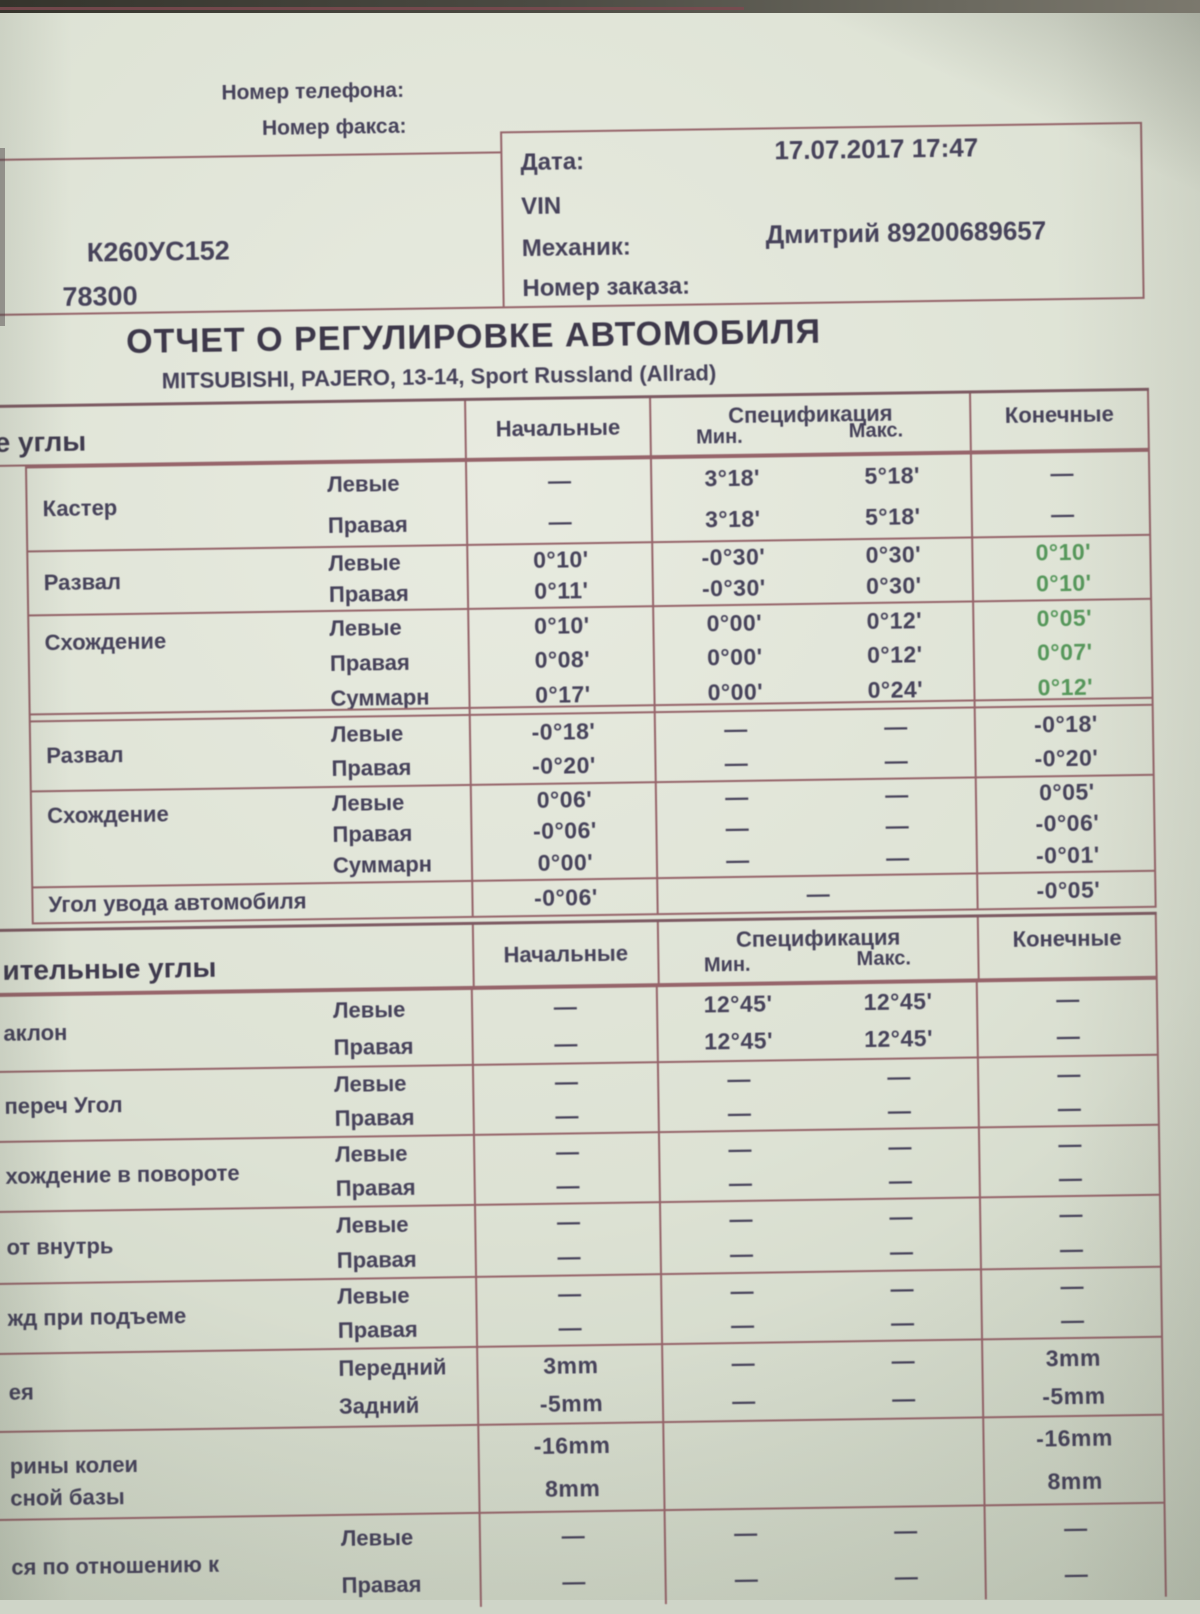  What do you see at coordinates (565, 954) in the screenshot?
I see `column-header-initial: Начальные` at bounding box center [565, 954].